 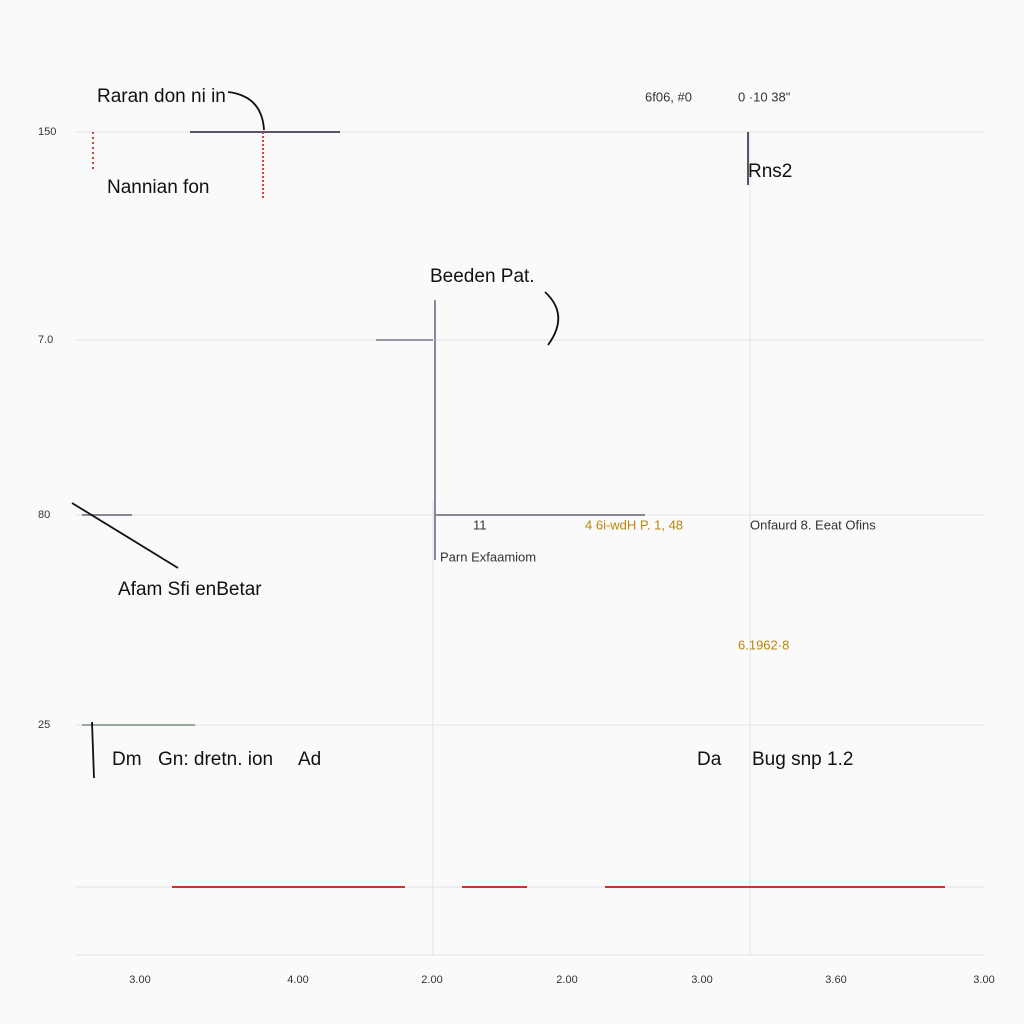 I want to click on annotation: Gn: dretn. ion, so click(x=215, y=759).